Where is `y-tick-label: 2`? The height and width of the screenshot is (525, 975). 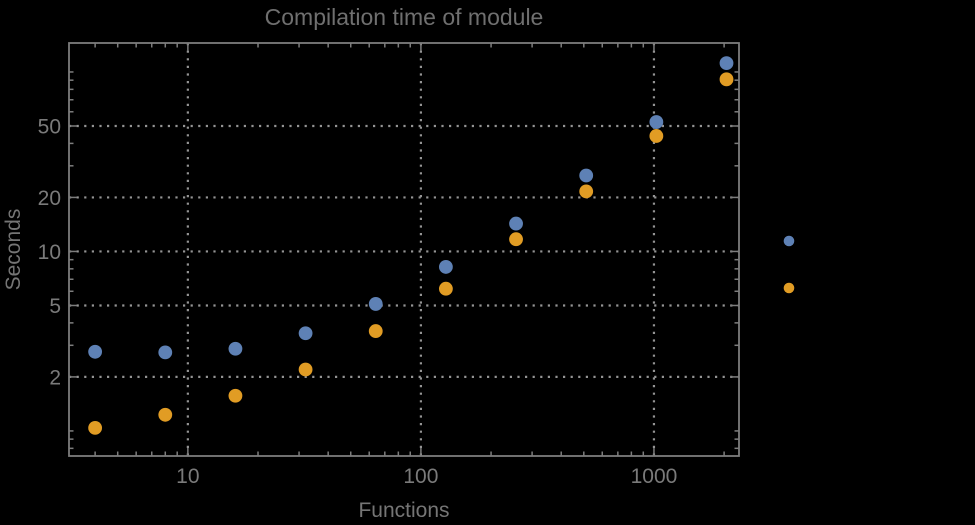
y-tick-label: 2 is located at coordinates (55, 377).